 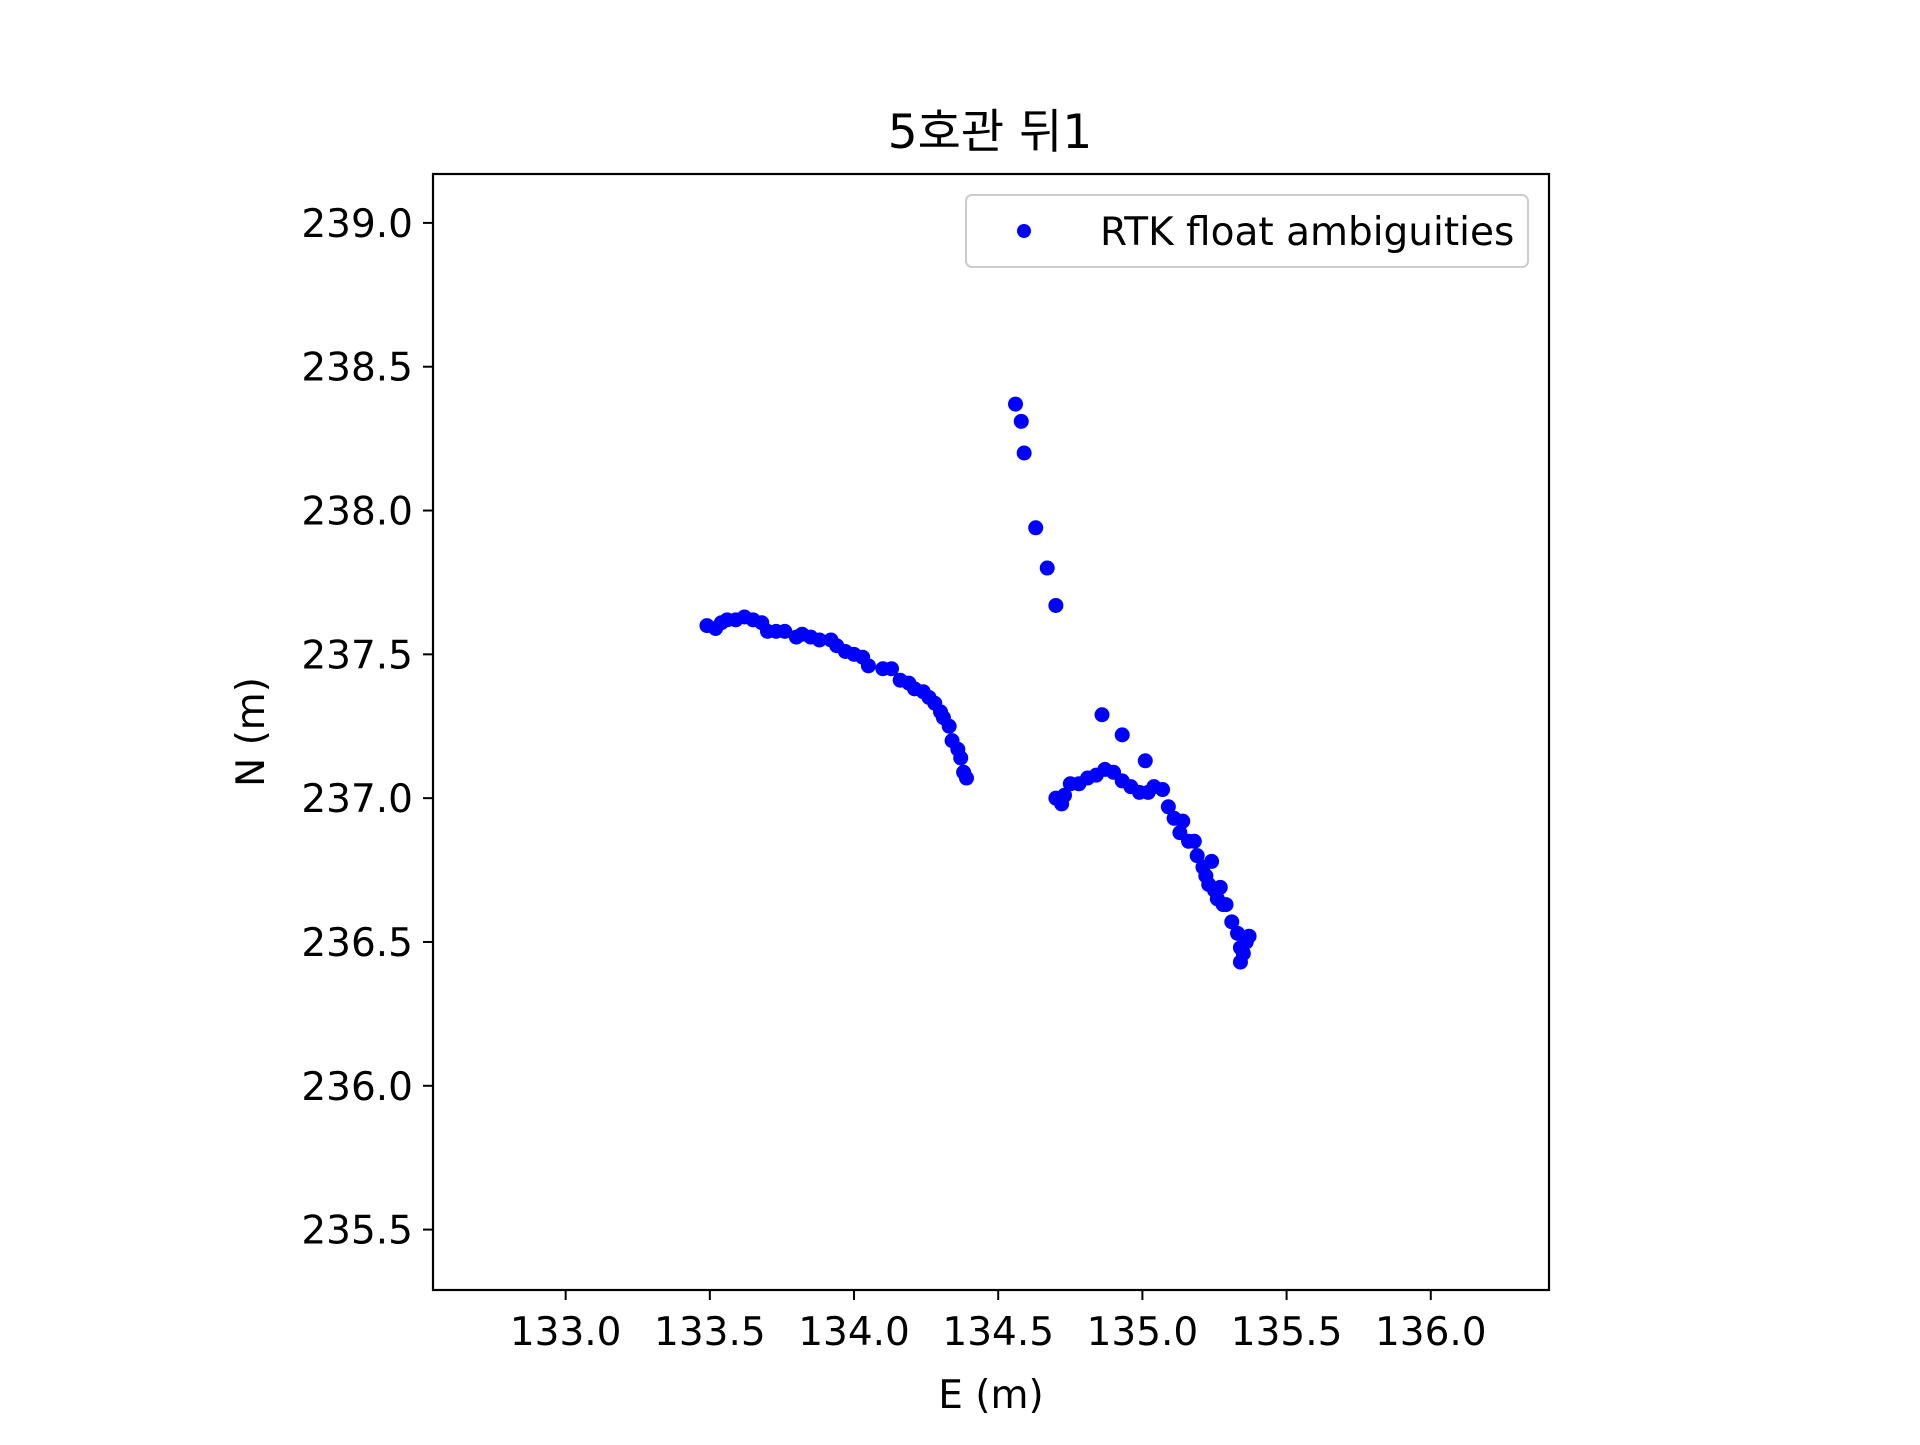 What do you see at coordinates (998, 1332) in the screenshot?
I see `x-tick-label: 134.5` at bounding box center [998, 1332].